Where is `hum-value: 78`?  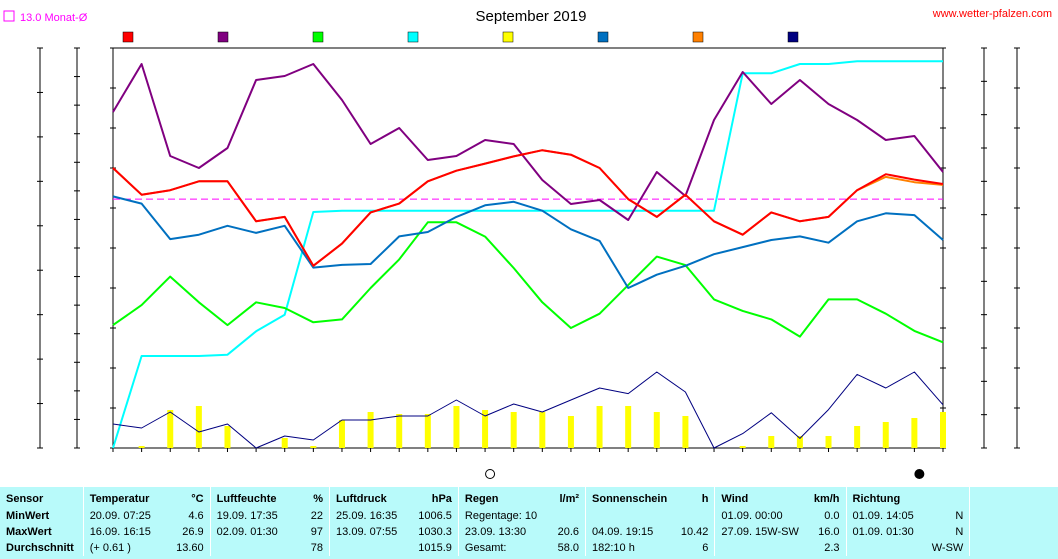
hum-value: 78 is located at coordinates (317, 548).